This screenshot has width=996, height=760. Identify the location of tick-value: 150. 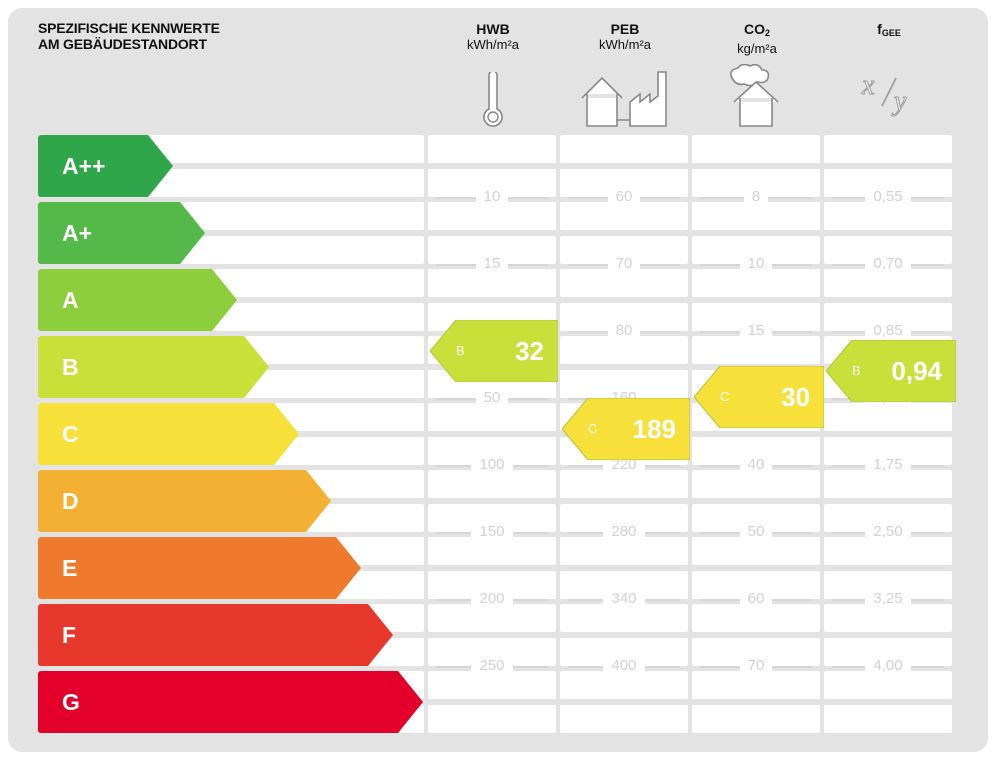
(492, 531).